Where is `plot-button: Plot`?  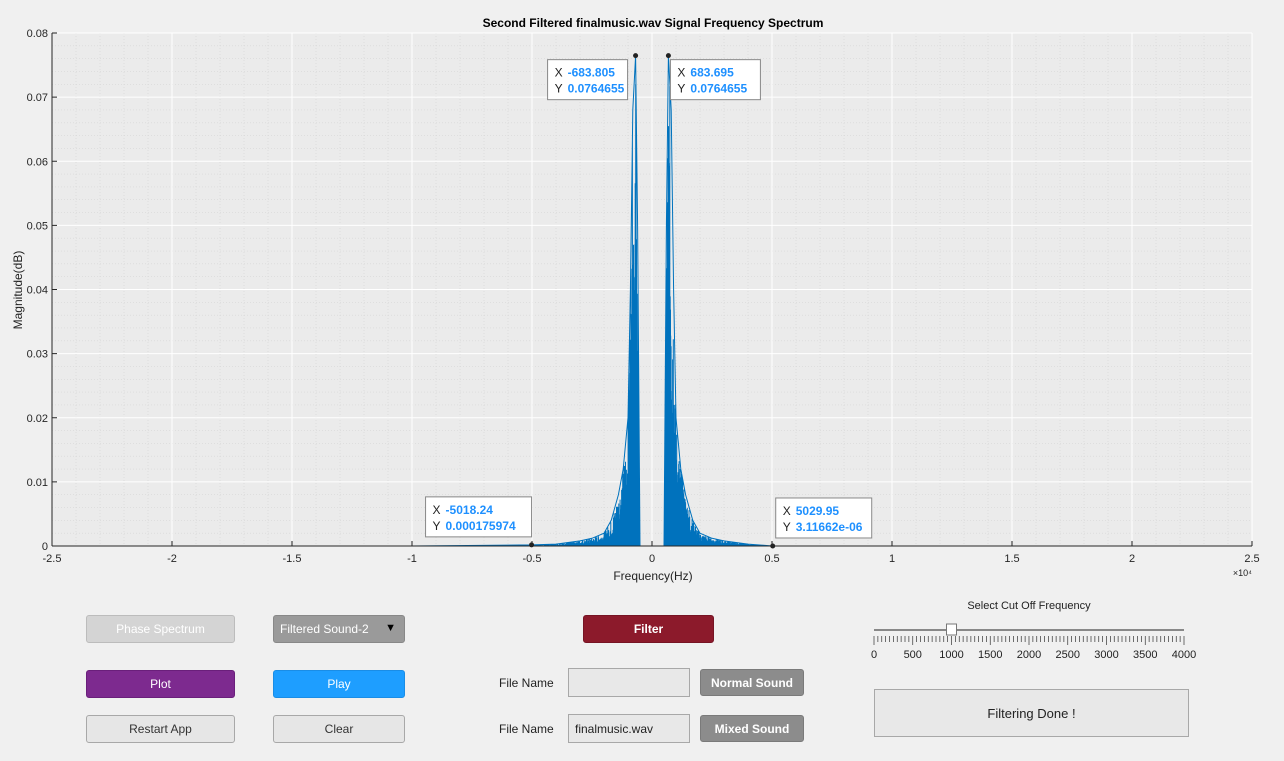
plot-button: Plot is located at coordinates (160, 684).